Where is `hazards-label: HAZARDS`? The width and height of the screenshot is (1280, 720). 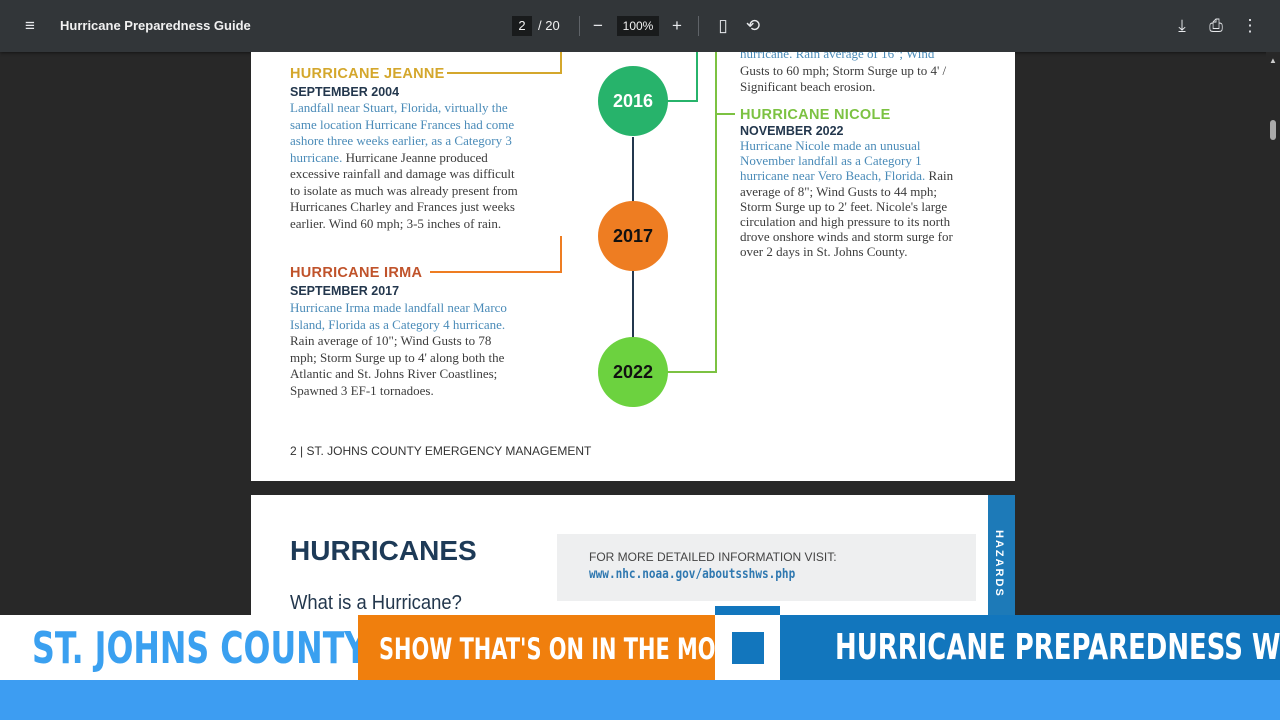
hazards-label: HAZARDS is located at coordinates (999, 564).